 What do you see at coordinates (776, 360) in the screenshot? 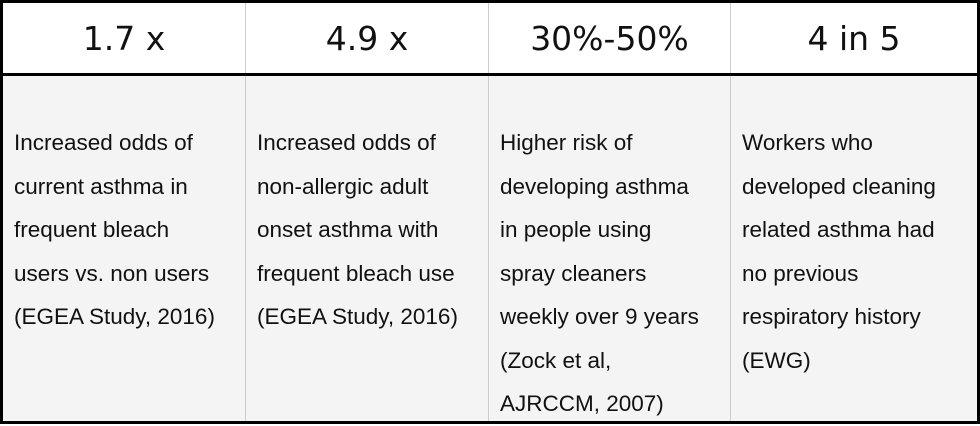
I see `description-line: (EWG)` at bounding box center [776, 360].